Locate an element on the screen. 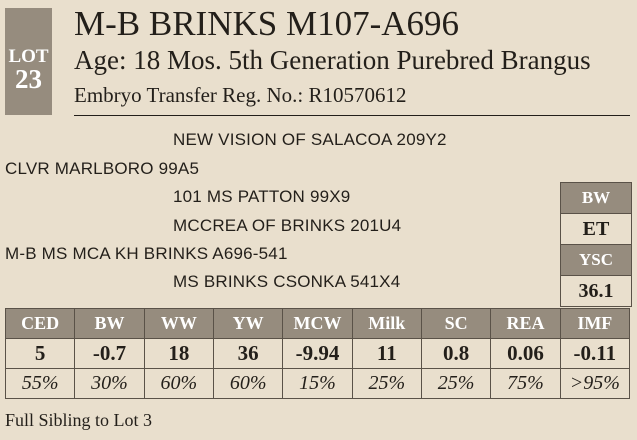 The image size is (637, 440). lot-label: LOT is located at coordinates (28, 56).